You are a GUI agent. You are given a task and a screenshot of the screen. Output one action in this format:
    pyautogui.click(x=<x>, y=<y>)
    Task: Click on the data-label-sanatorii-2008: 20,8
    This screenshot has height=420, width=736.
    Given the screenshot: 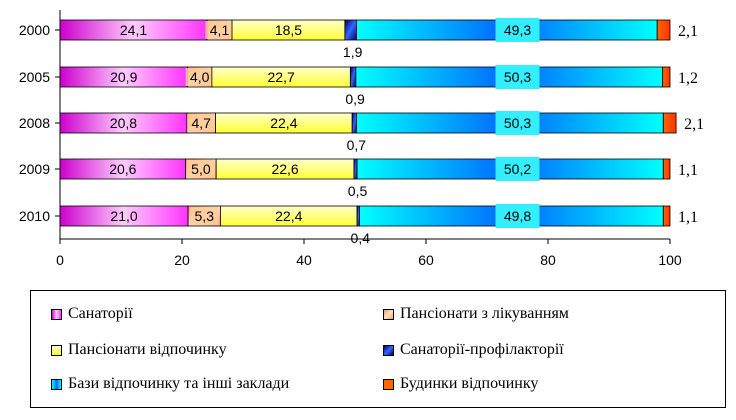 What is the action you would take?
    pyautogui.click(x=123, y=123)
    